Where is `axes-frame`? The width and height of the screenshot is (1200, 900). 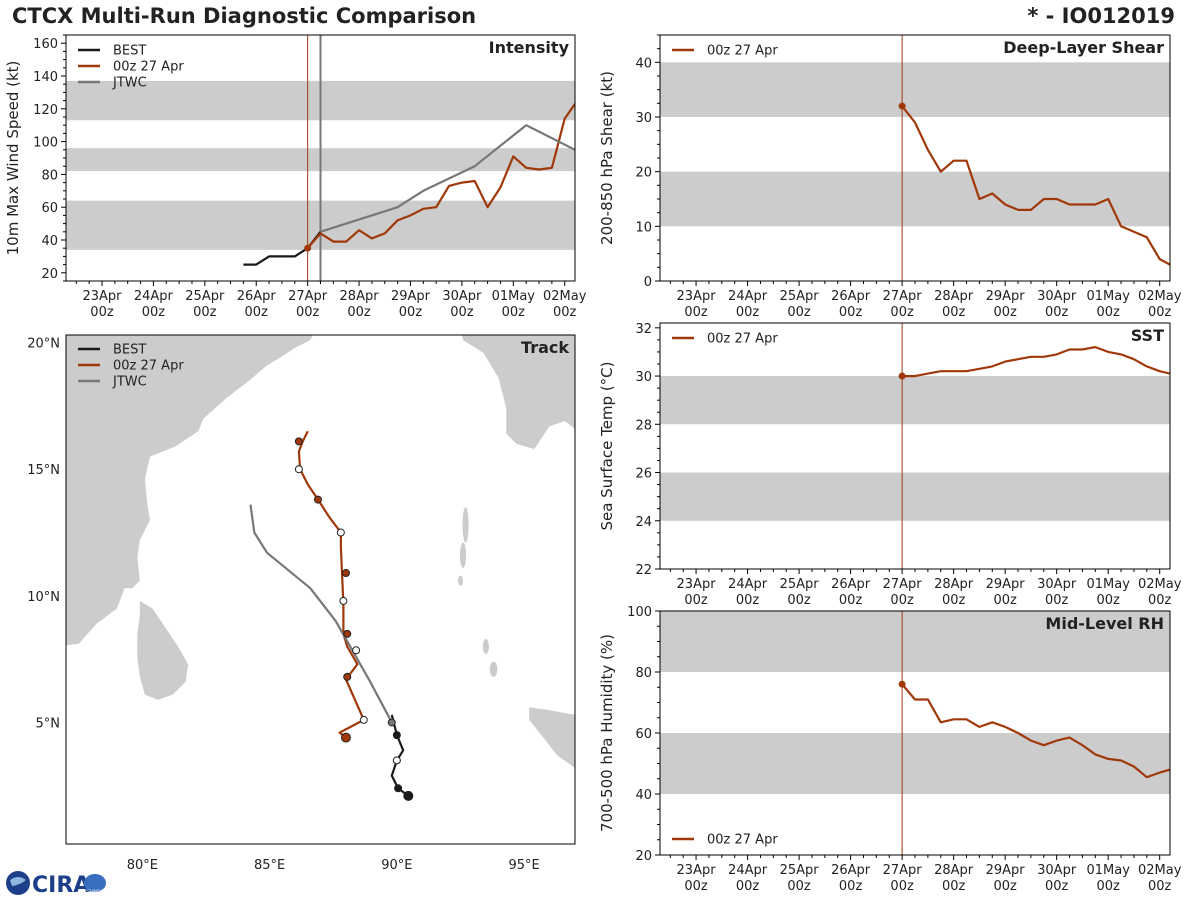 axes-frame is located at coordinates (915, 446).